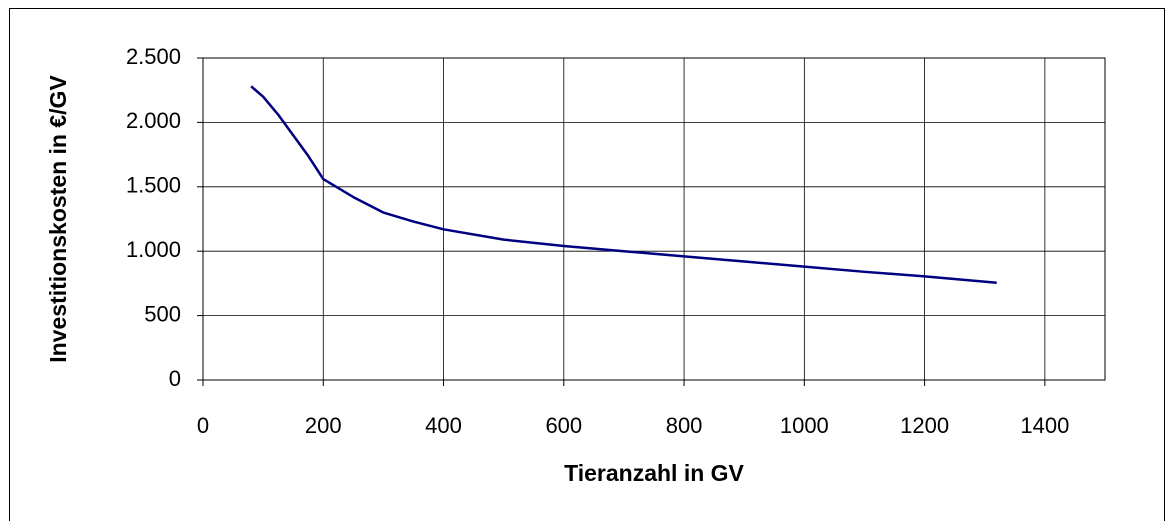 Image resolution: width=1166 pixels, height=521 pixels. Describe the element at coordinates (323, 425) in the screenshot. I see `x-tick-label: 200` at that location.